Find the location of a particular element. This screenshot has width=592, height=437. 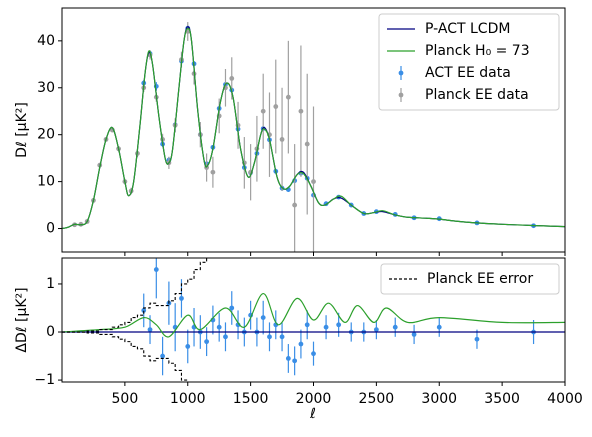

legend-label: P-ACT LCDM is located at coordinates (467, 29).